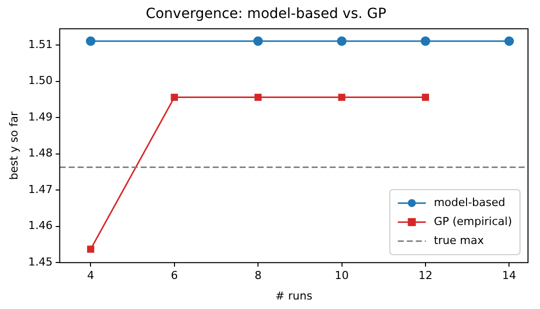  What do you see at coordinates (40, 81) in the screenshot?
I see `y-tick-label: 1.50` at bounding box center [40, 81].